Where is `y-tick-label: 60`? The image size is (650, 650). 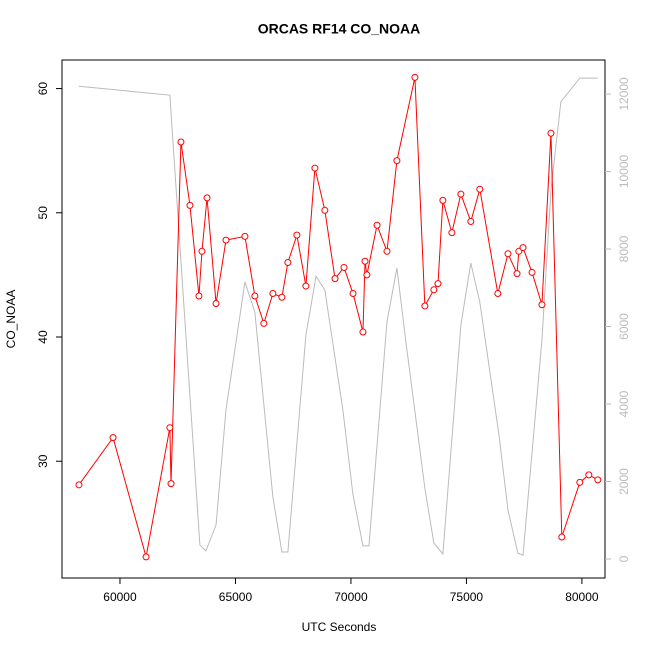
y-tick-label: 60 is located at coordinates (43, 89).